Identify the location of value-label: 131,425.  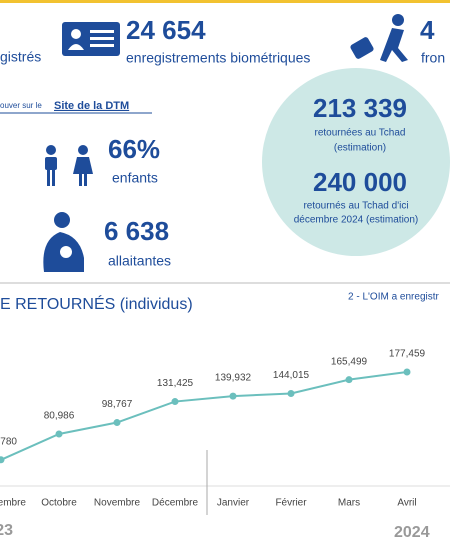
(175, 383).